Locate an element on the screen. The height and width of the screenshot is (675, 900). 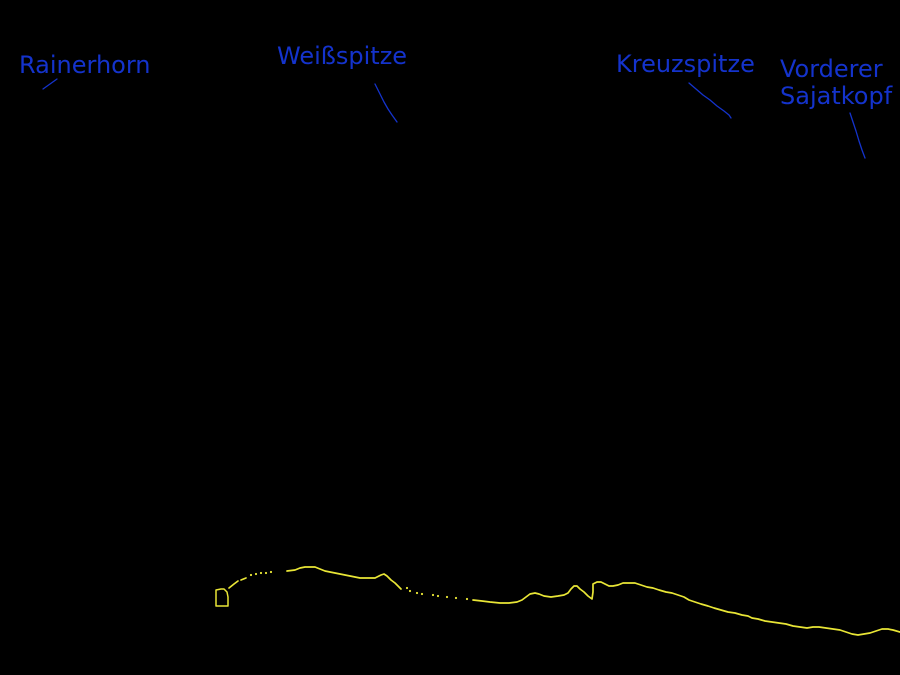
peak-label-text: Sajatkopf is located at coordinates (836, 96).